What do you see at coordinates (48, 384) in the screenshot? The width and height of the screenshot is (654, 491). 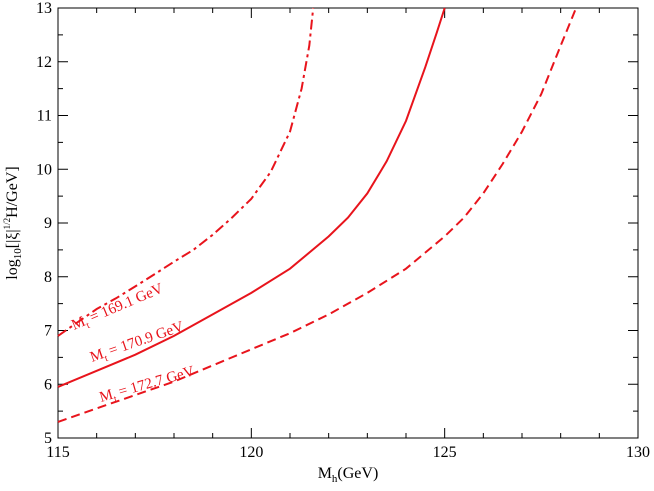 I see `y-tick-label: 6` at bounding box center [48, 384].